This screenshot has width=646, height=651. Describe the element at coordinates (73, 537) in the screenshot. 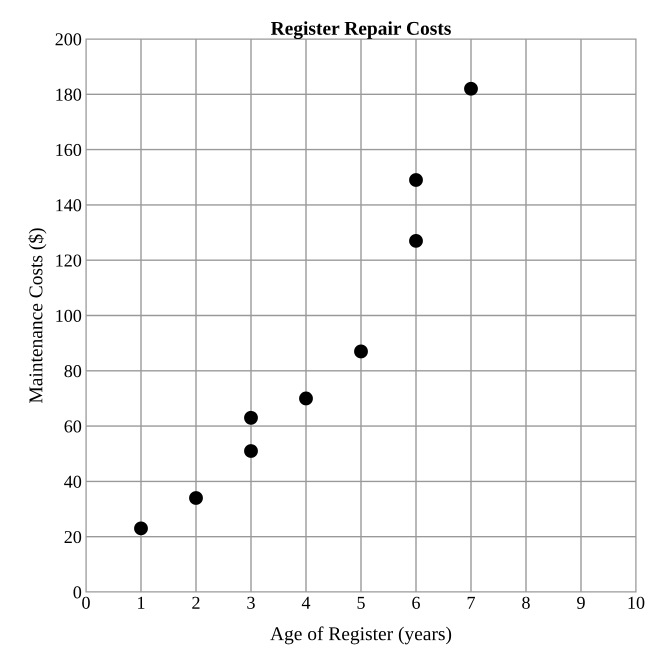

I see `y-tick-label: 20` at that location.